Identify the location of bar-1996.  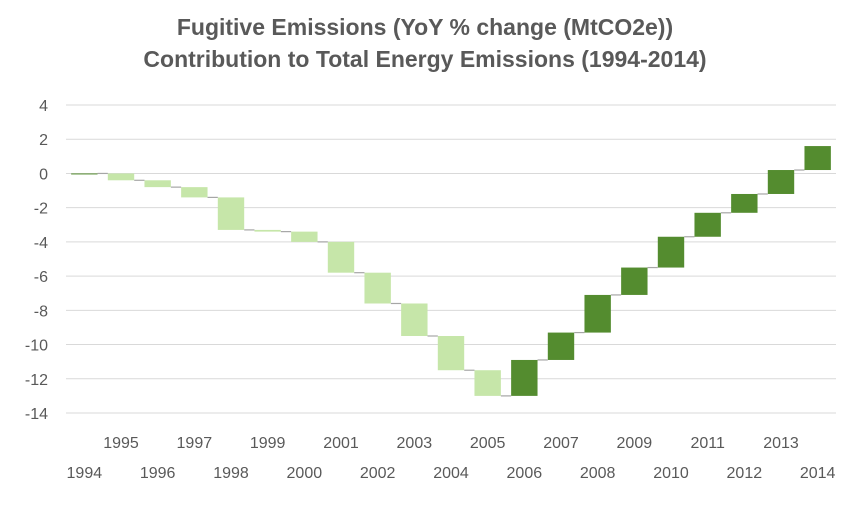
(157, 184).